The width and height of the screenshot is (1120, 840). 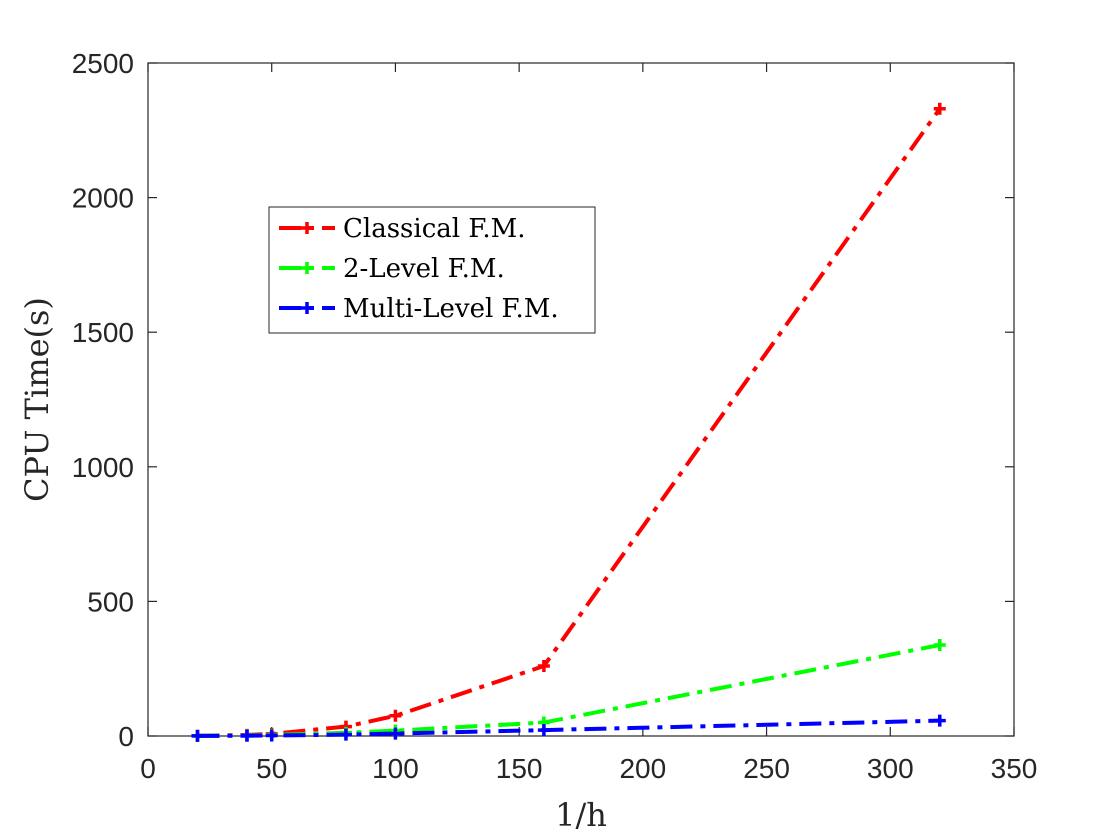 What do you see at coordinates (890, 768) in the screenshot?
I see `x-tick-label: 300` at bounding box center [890, 768].